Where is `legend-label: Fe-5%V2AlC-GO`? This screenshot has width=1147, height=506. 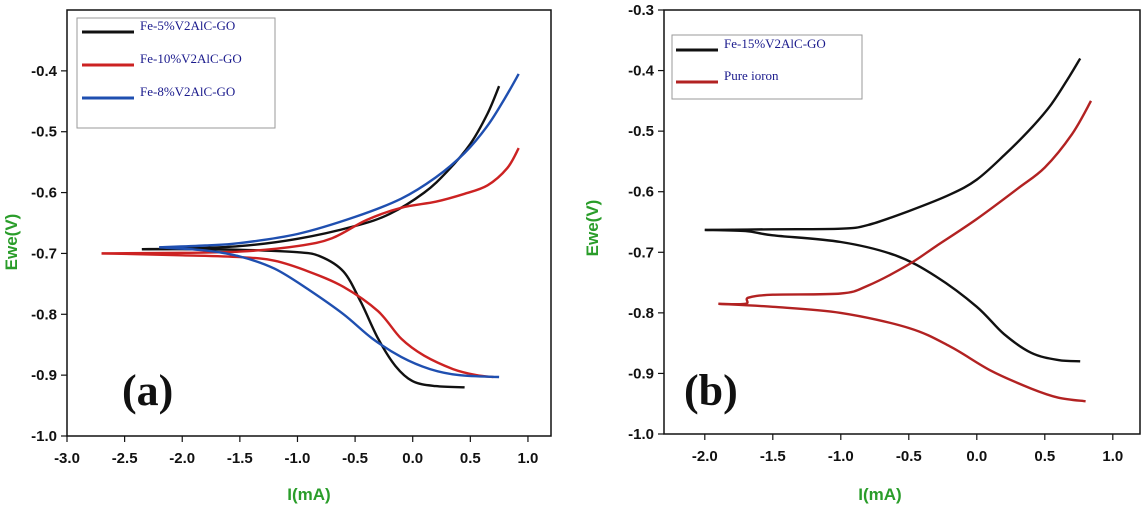
legend-label: Fe-5%V2AlC-GO is located at coordinates (187, 25).